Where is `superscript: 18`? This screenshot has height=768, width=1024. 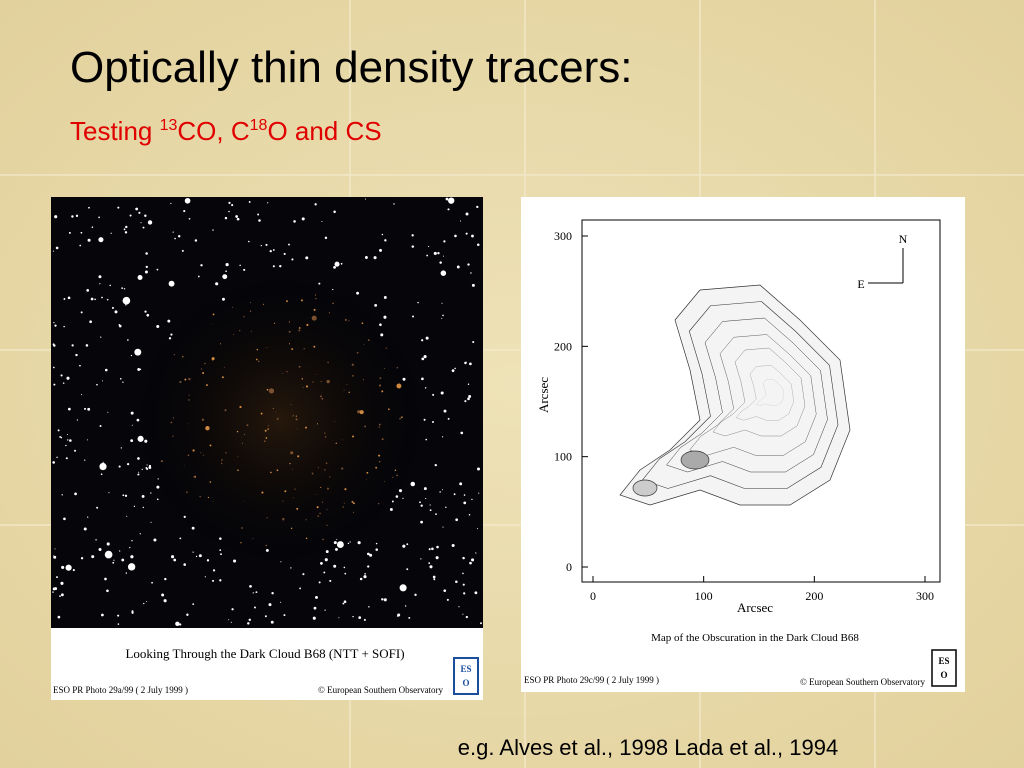 superscript: 18 is located at coordinates (259, 125).